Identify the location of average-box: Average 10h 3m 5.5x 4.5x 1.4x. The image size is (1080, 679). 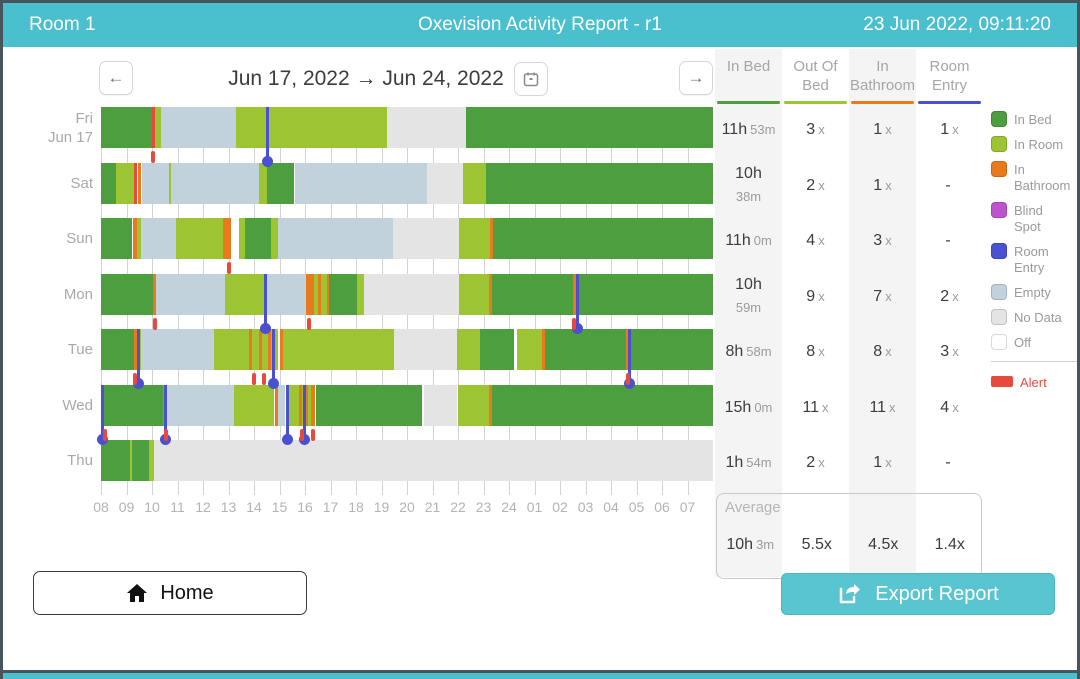
(849, 536).